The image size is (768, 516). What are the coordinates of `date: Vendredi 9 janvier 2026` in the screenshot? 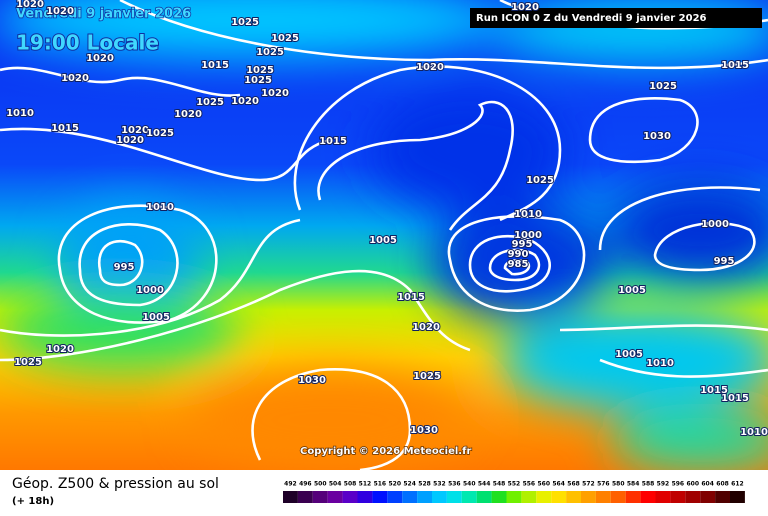 It's located at (103, 14).